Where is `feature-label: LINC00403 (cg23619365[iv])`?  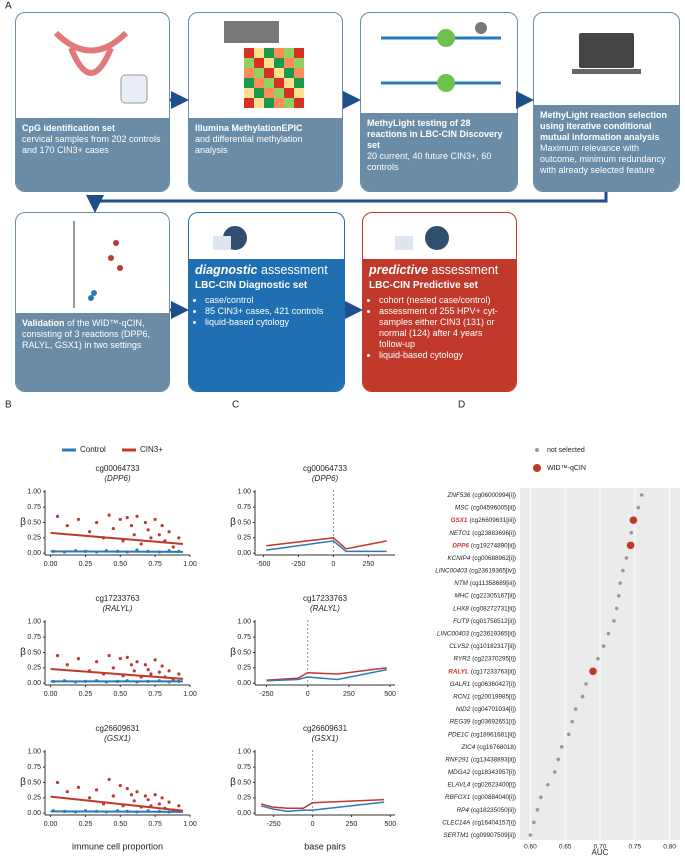 feature-label: LINC00403 (cg23619365[iv]) is located at coordinates (475, 570).